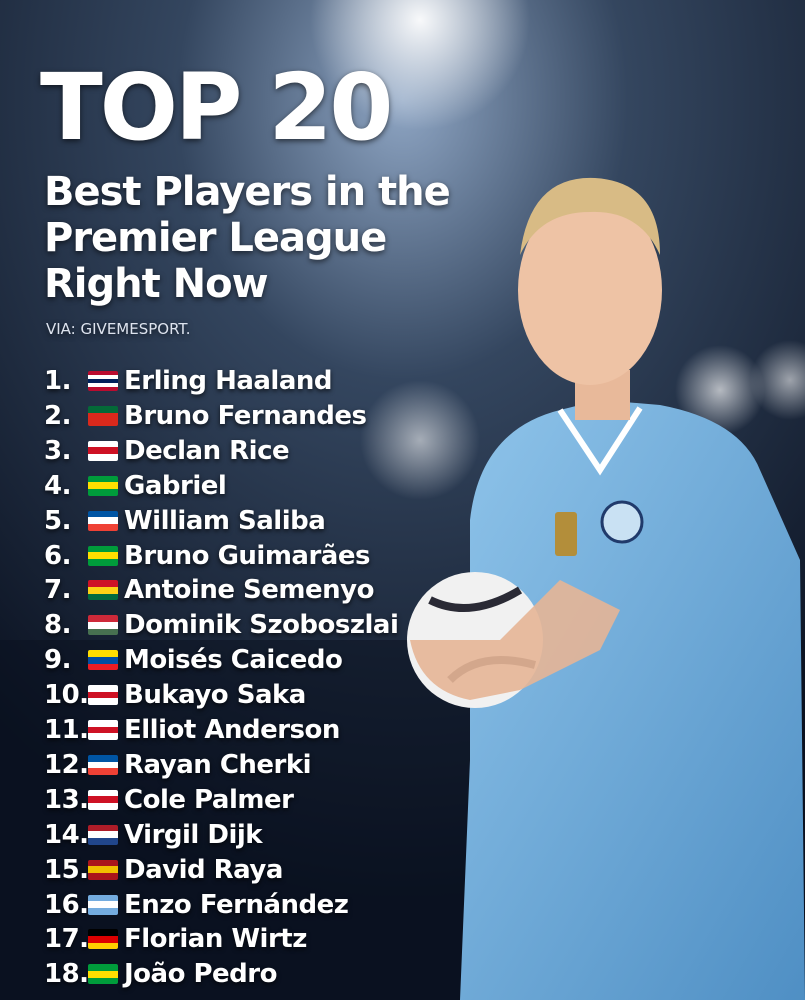 The width and height of the screenshot is (805, 1000). Describe the element at coordinates (57, 450) in the screenshot. I see `rank: 3.` at that location.